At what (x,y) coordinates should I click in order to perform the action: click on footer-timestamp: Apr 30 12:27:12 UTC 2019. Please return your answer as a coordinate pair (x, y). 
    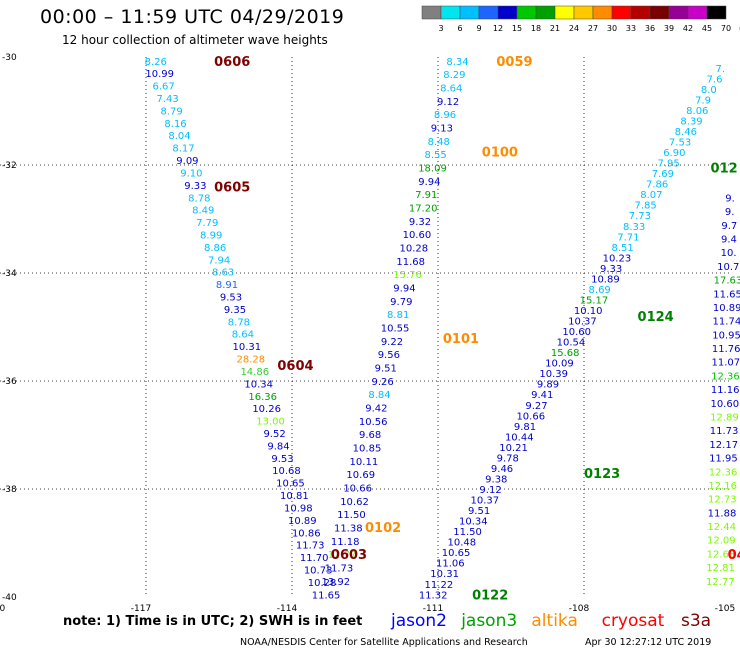
    Looking at the image, I should click on (648, 642).